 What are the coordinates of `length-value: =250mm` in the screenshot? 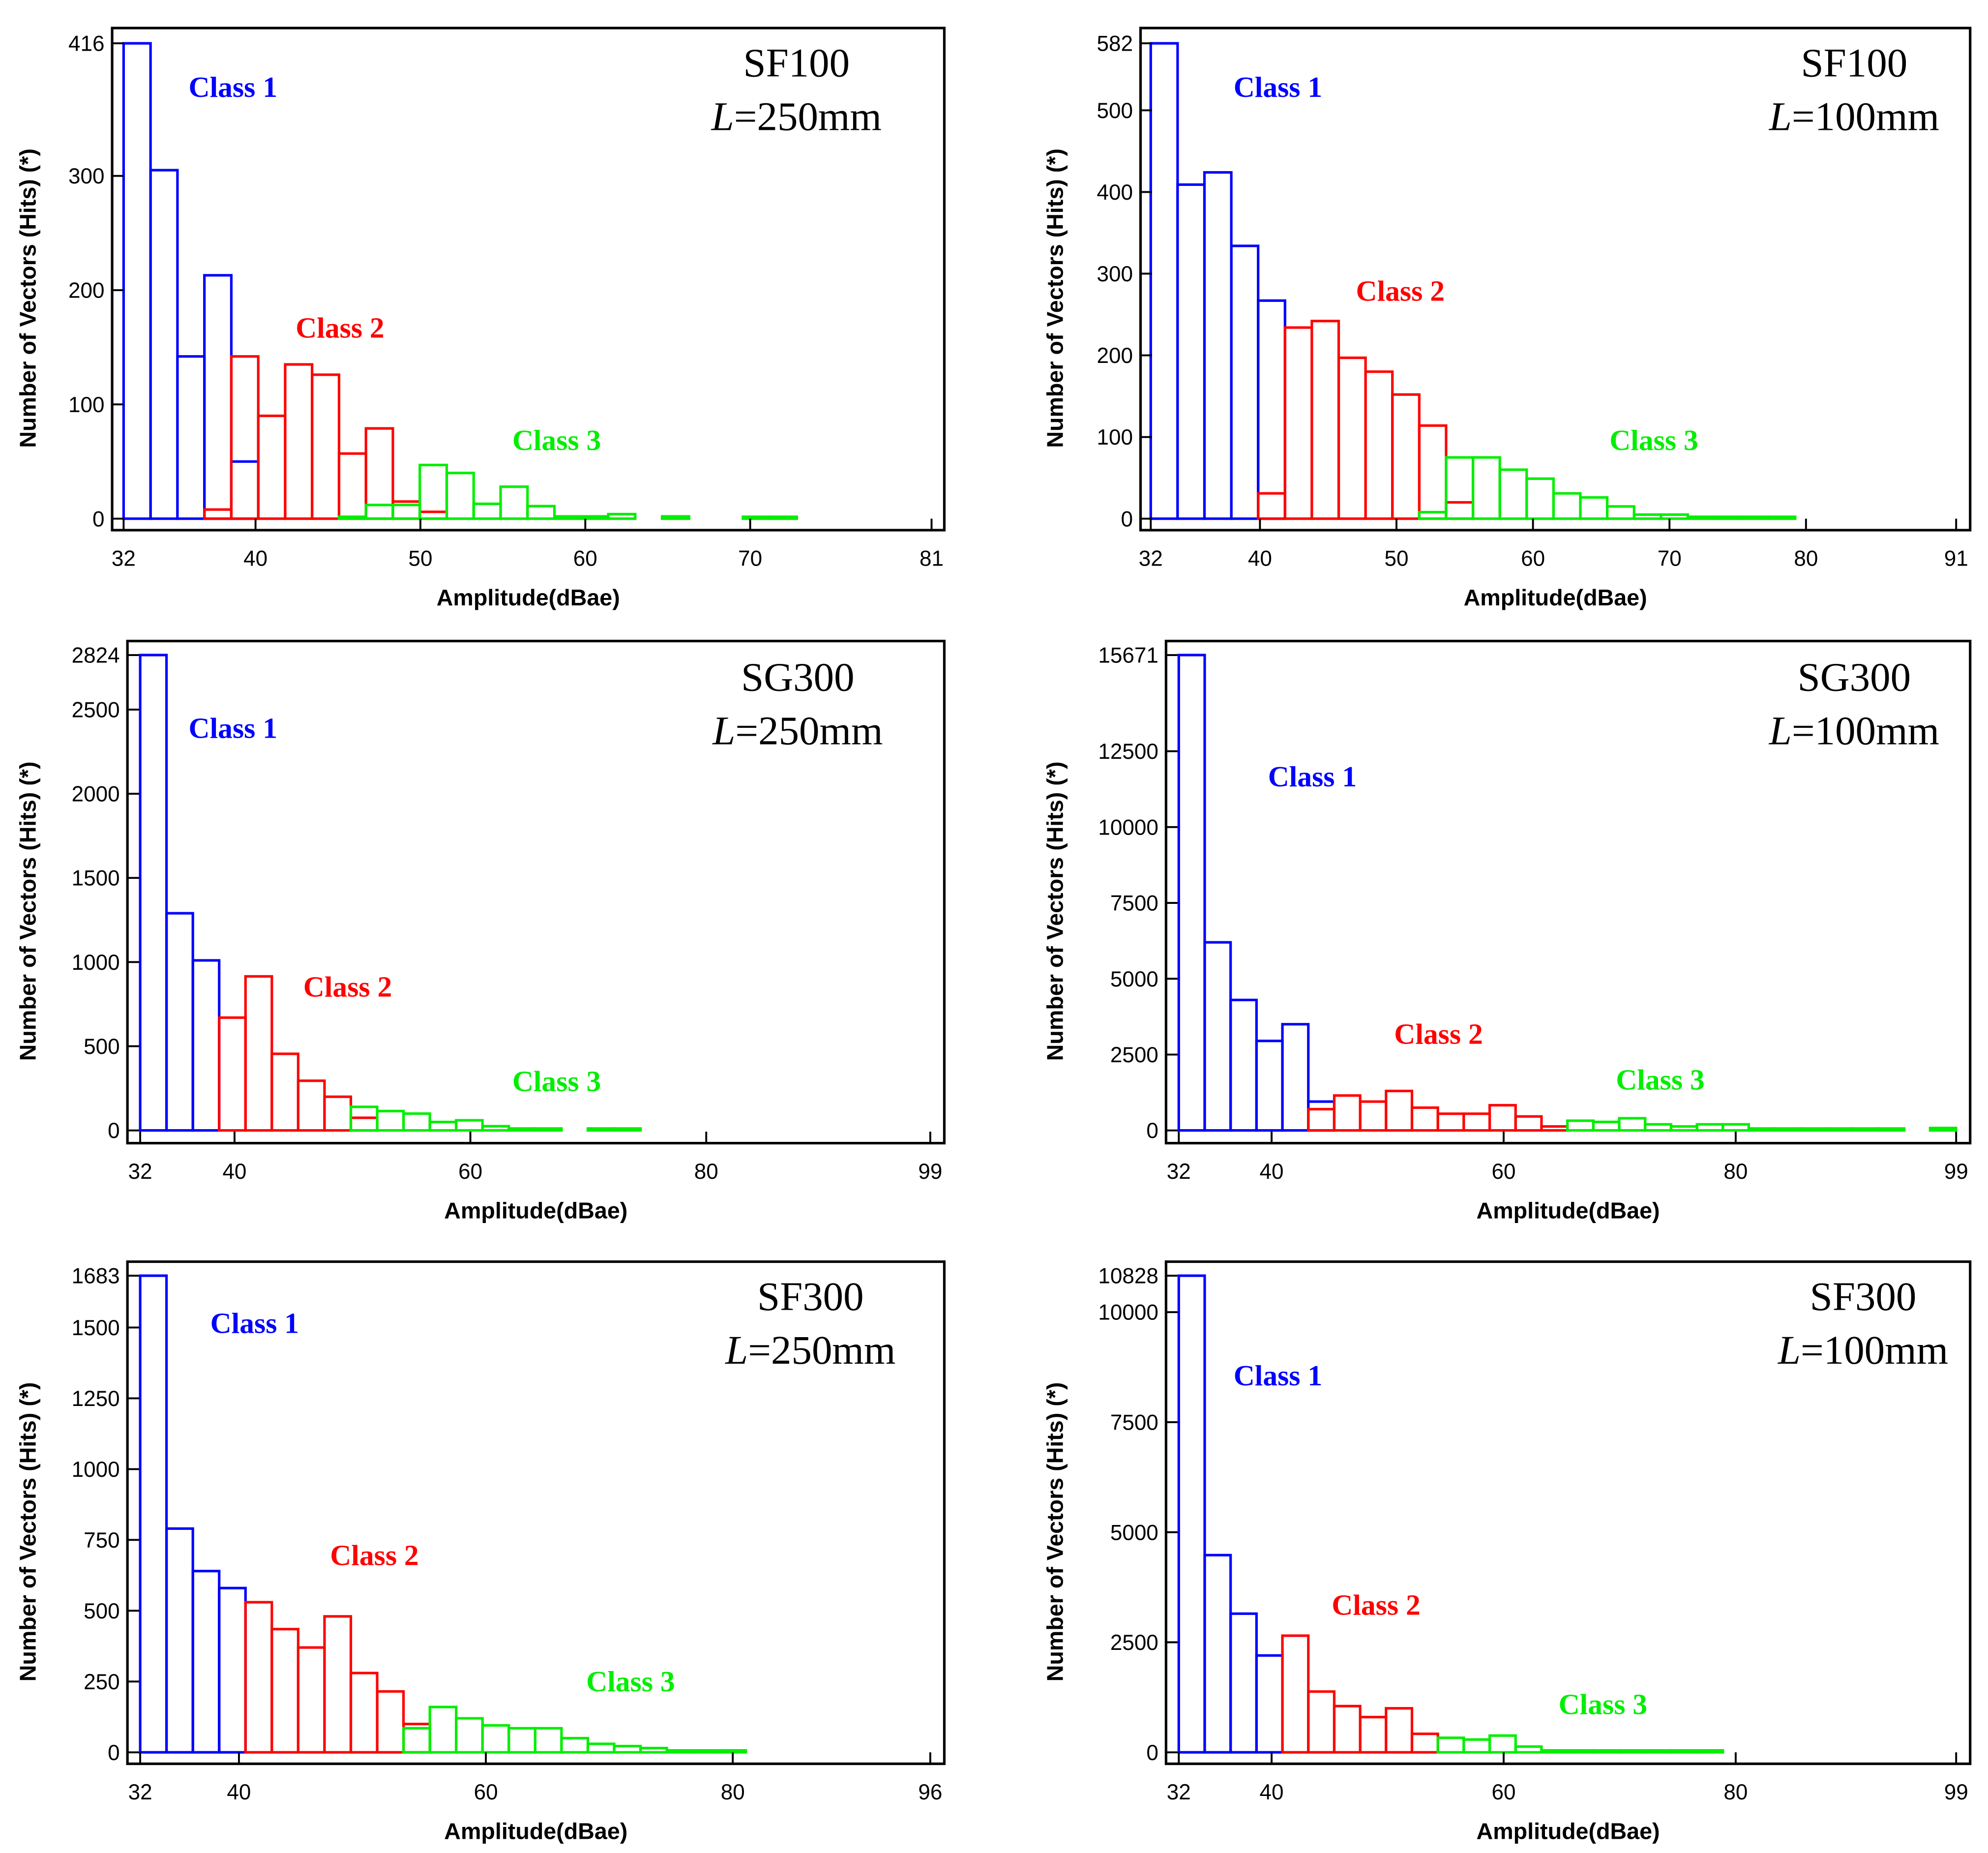 It's located at (809, 730).